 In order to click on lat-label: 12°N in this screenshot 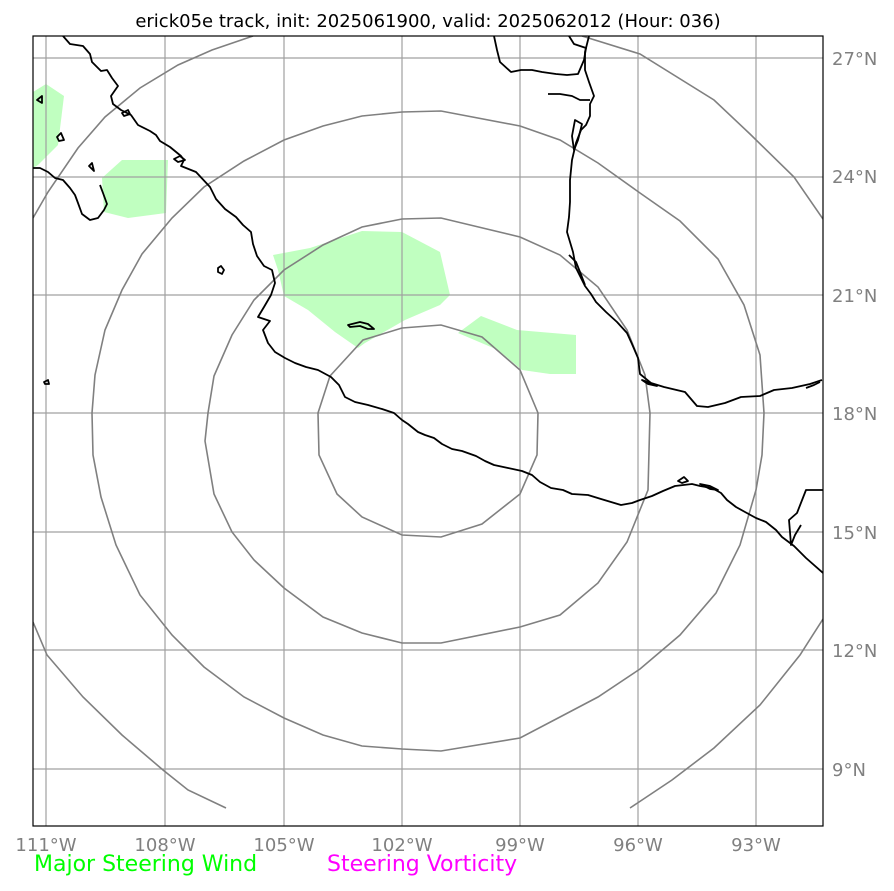, I will do `click(854, 651)`.